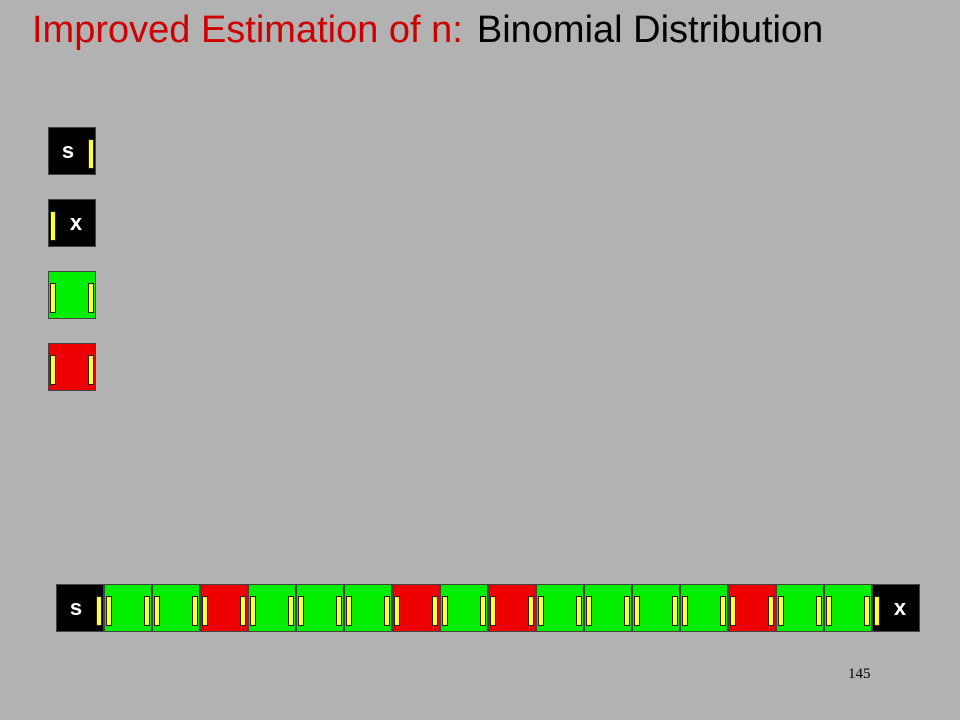 Image resolution: width=960 pixels, height=720 pixels. I want to click on legend-block-failure, so click(72, 367).